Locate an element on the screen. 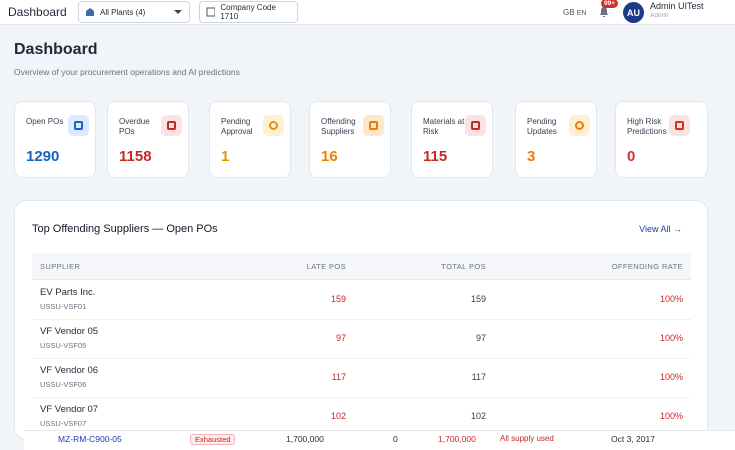  date: Oct 3, 2017 is located at coordinates (633, 439).